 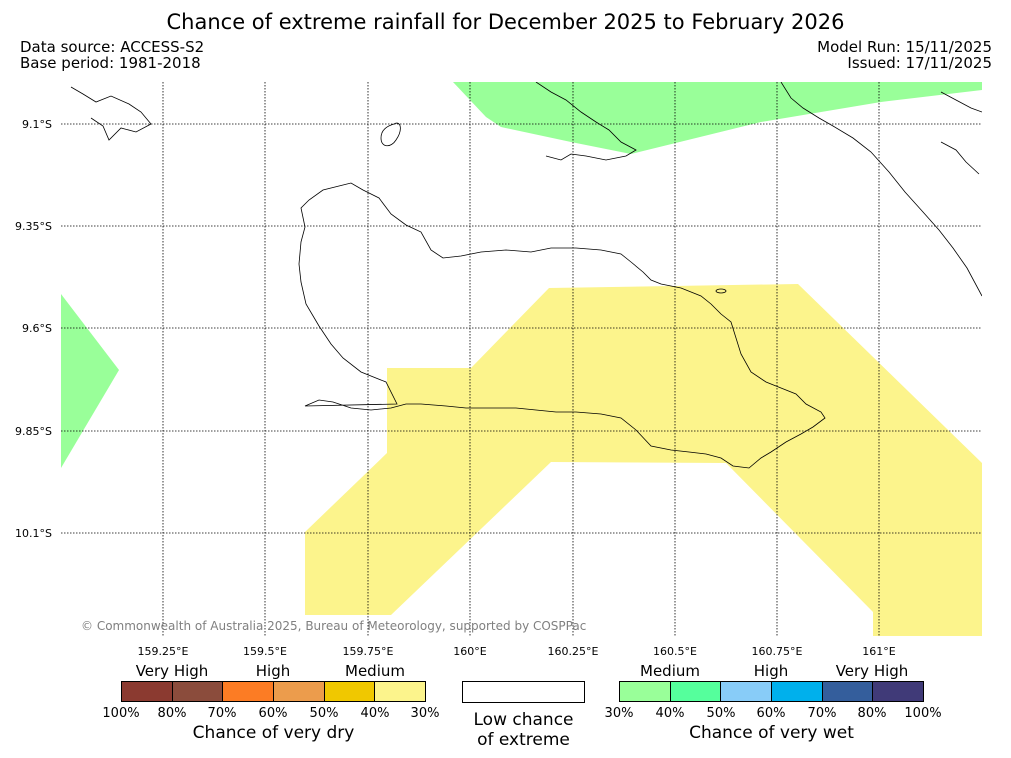 What do you see at coordinates (721, 713) in the screenshot?
I see `wet-tick: 50%` at bounding box center [721, 713].